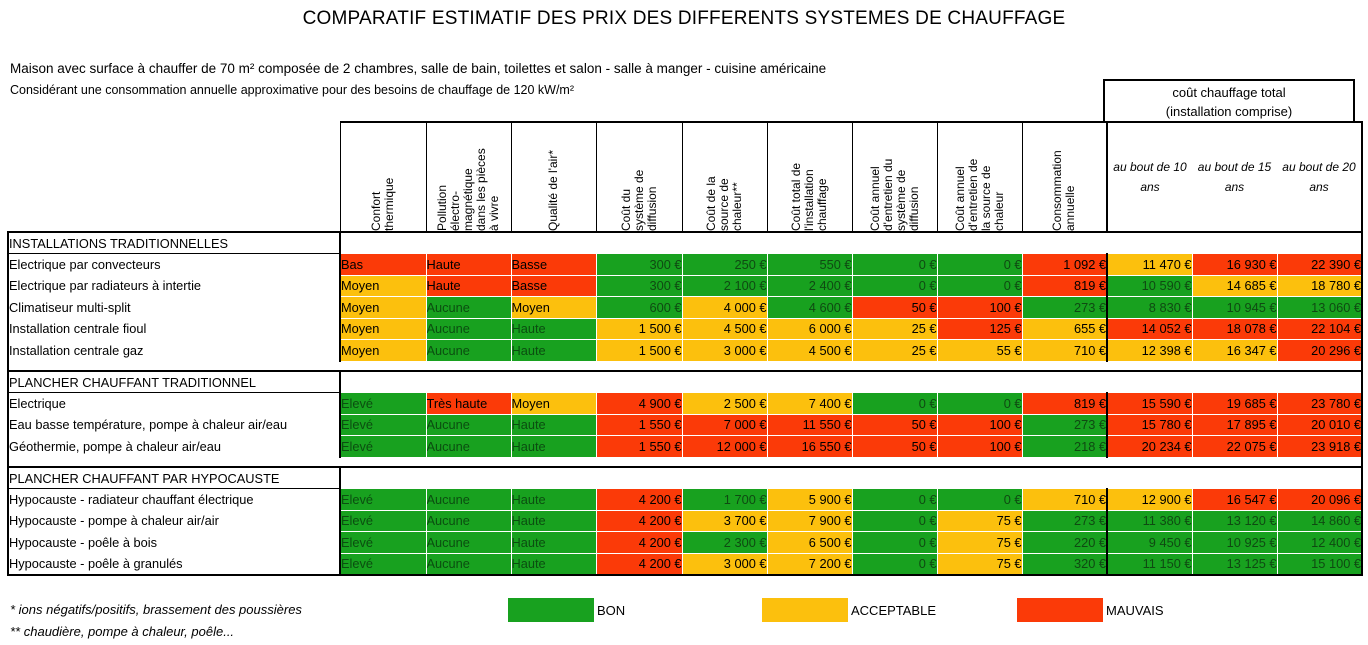  Describe the element at coordinates (1149, 446) in the screenshot. I see `table-cell: 20 234 €` at that location.